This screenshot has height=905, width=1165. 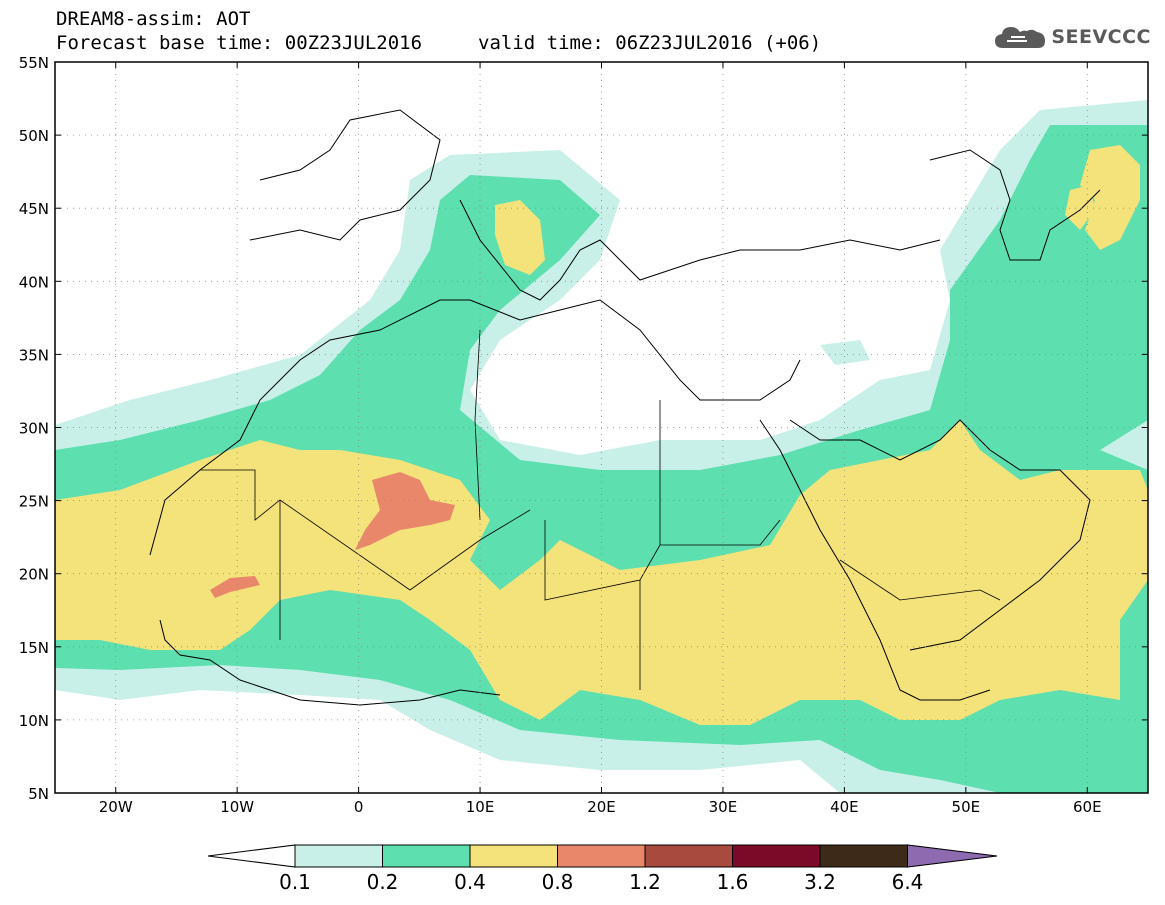 I want to click on forecast-base-time: Forecast base time: 00Z23JUL2016, so click(x=239, y=43).